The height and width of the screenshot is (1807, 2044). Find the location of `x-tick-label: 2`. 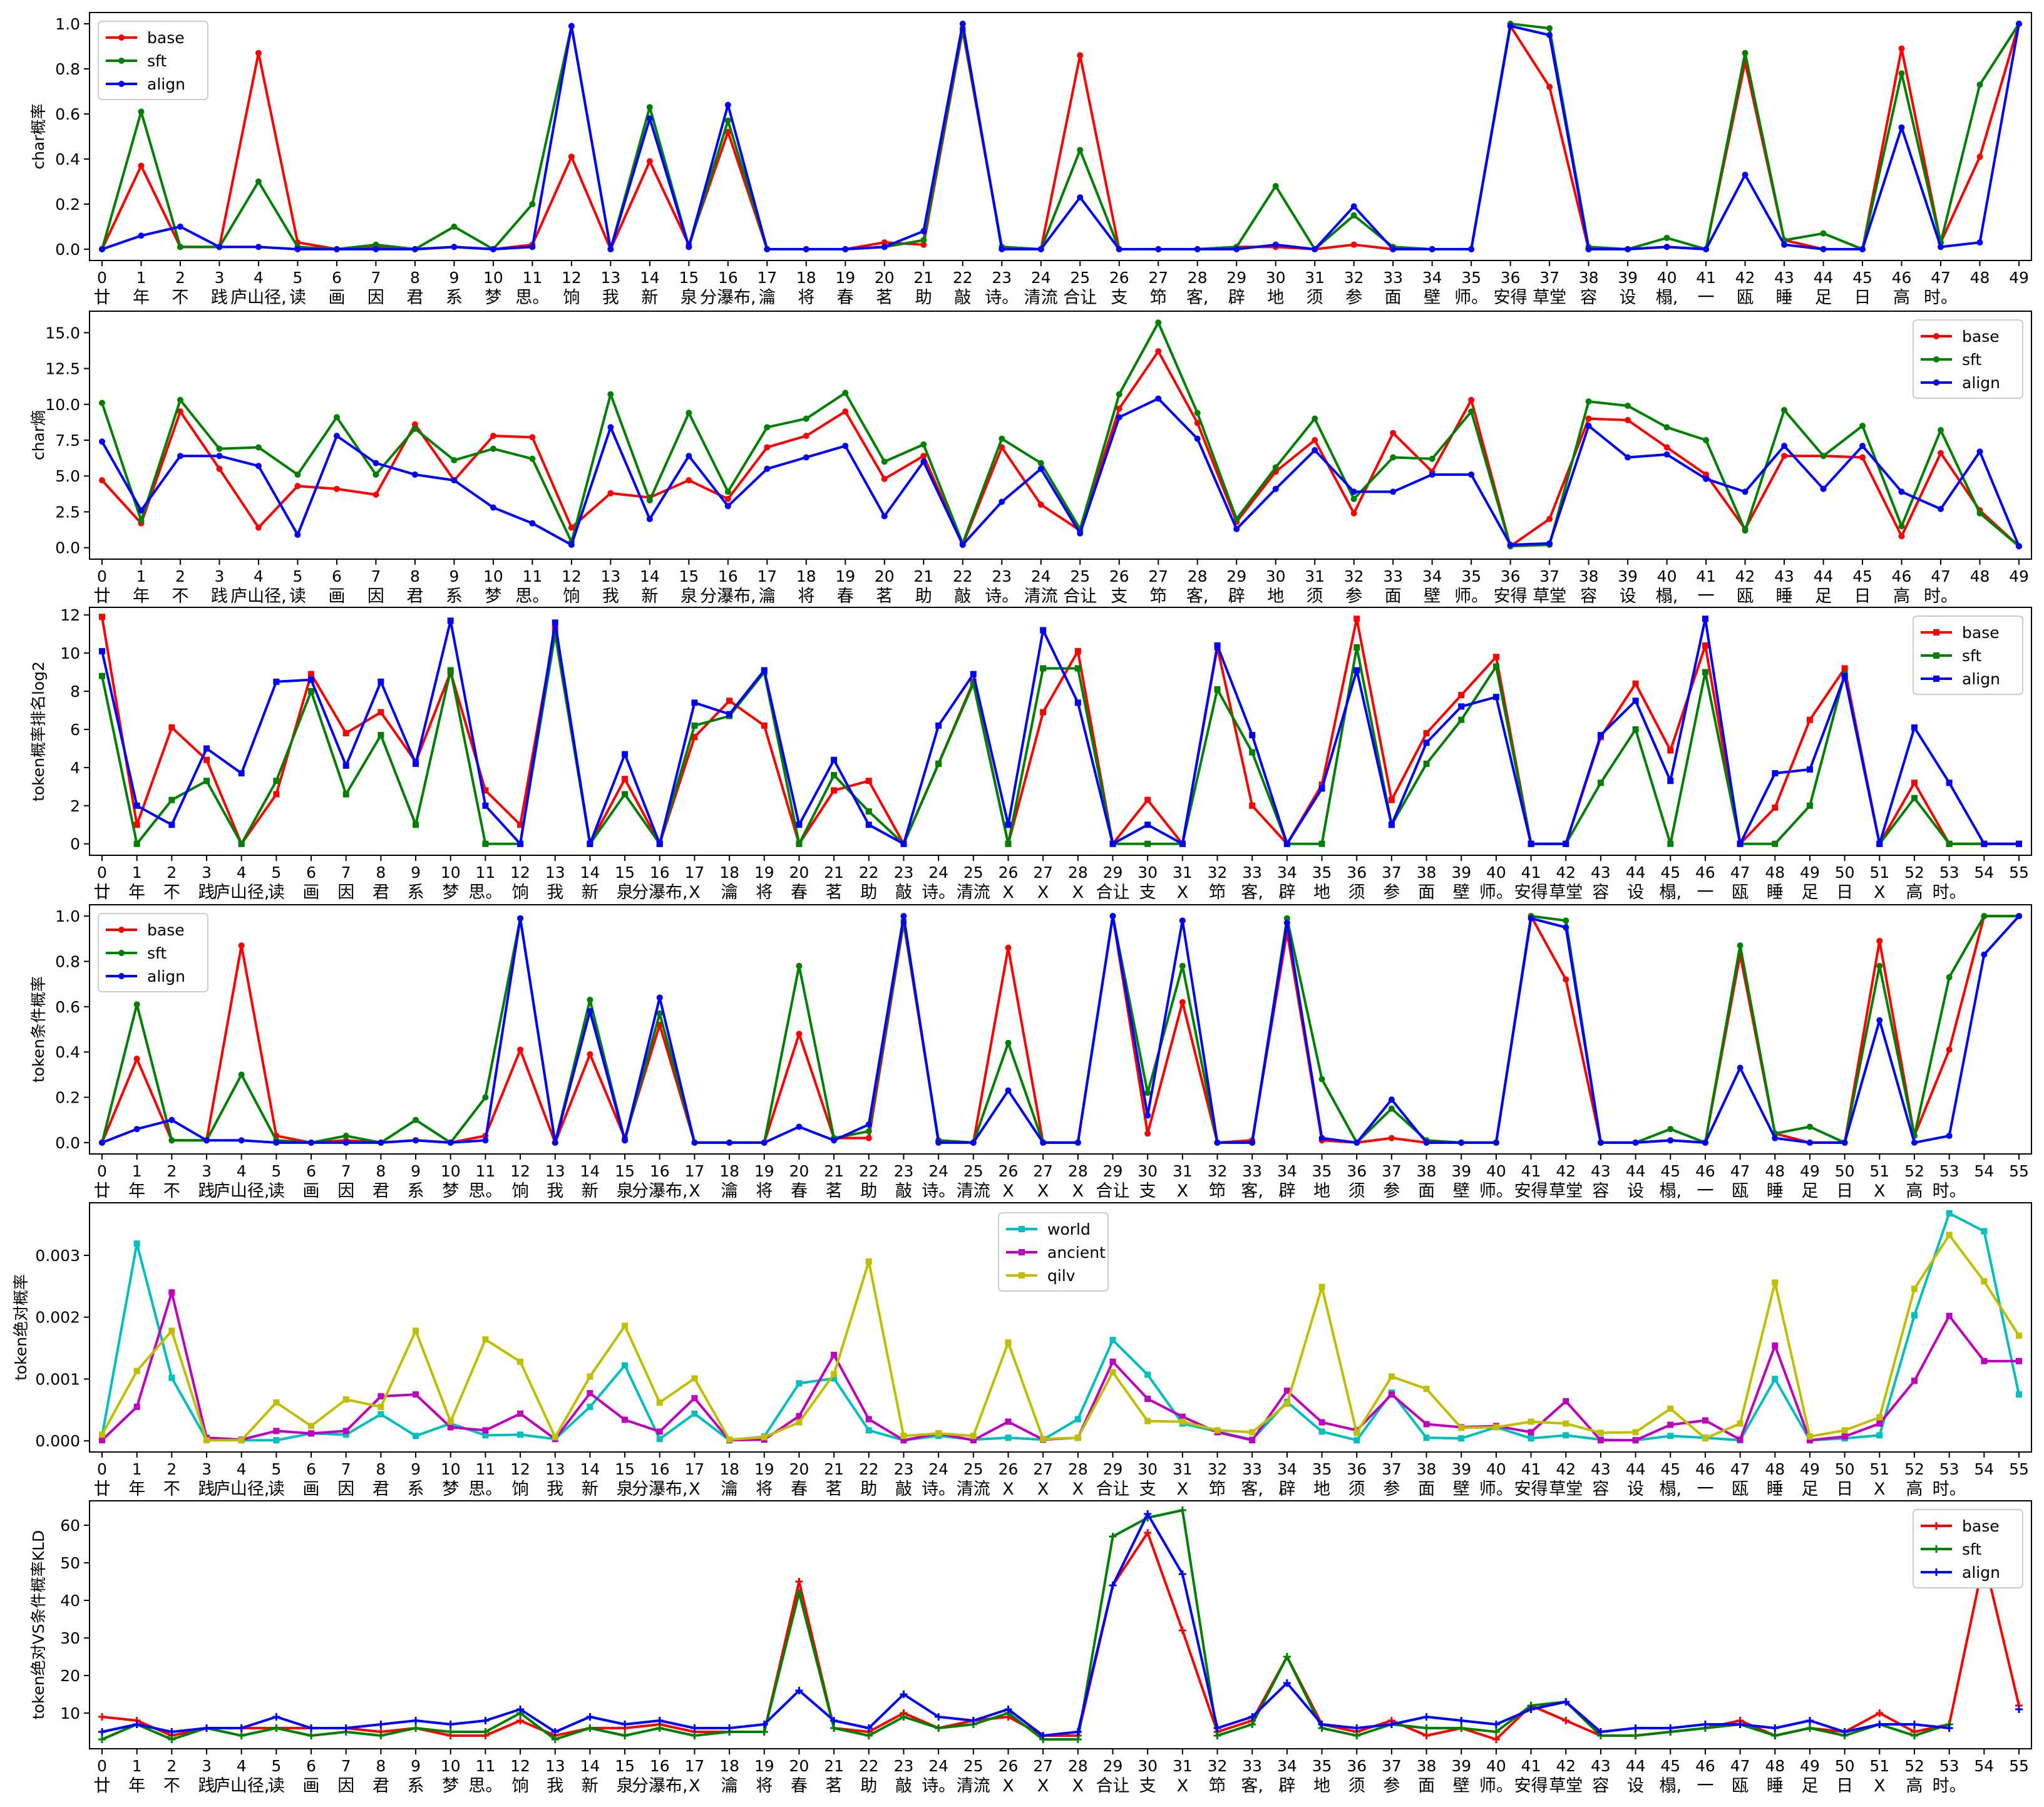

x-tick-label: 2 is located at coordinates (172, 1469).